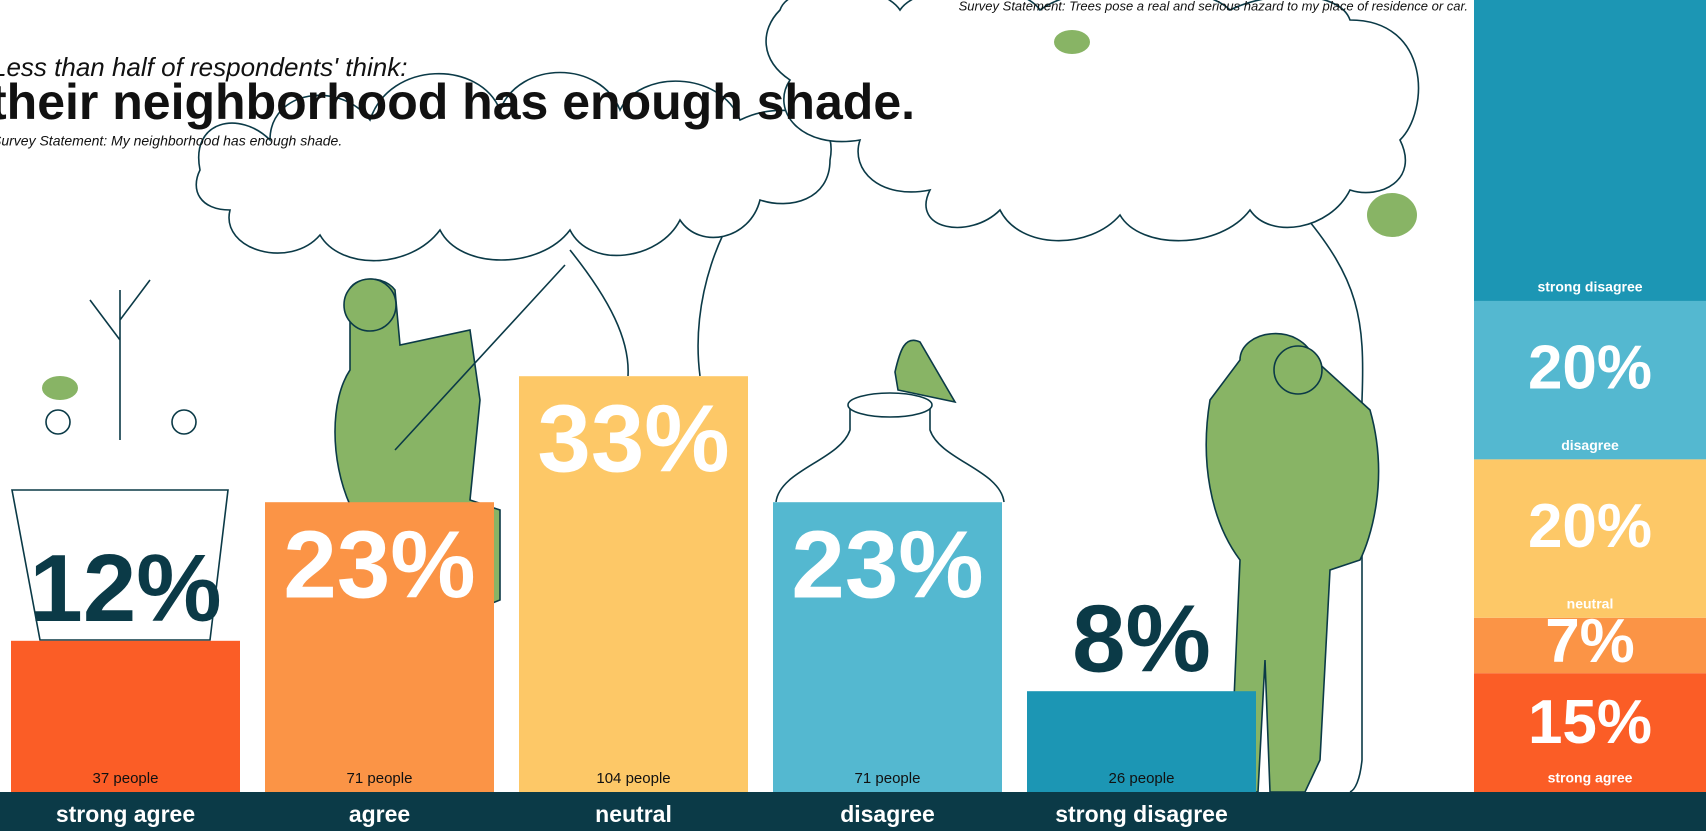 This screenshot has height=831, width=1706. I want to click on person-head, so click(1298, 370).